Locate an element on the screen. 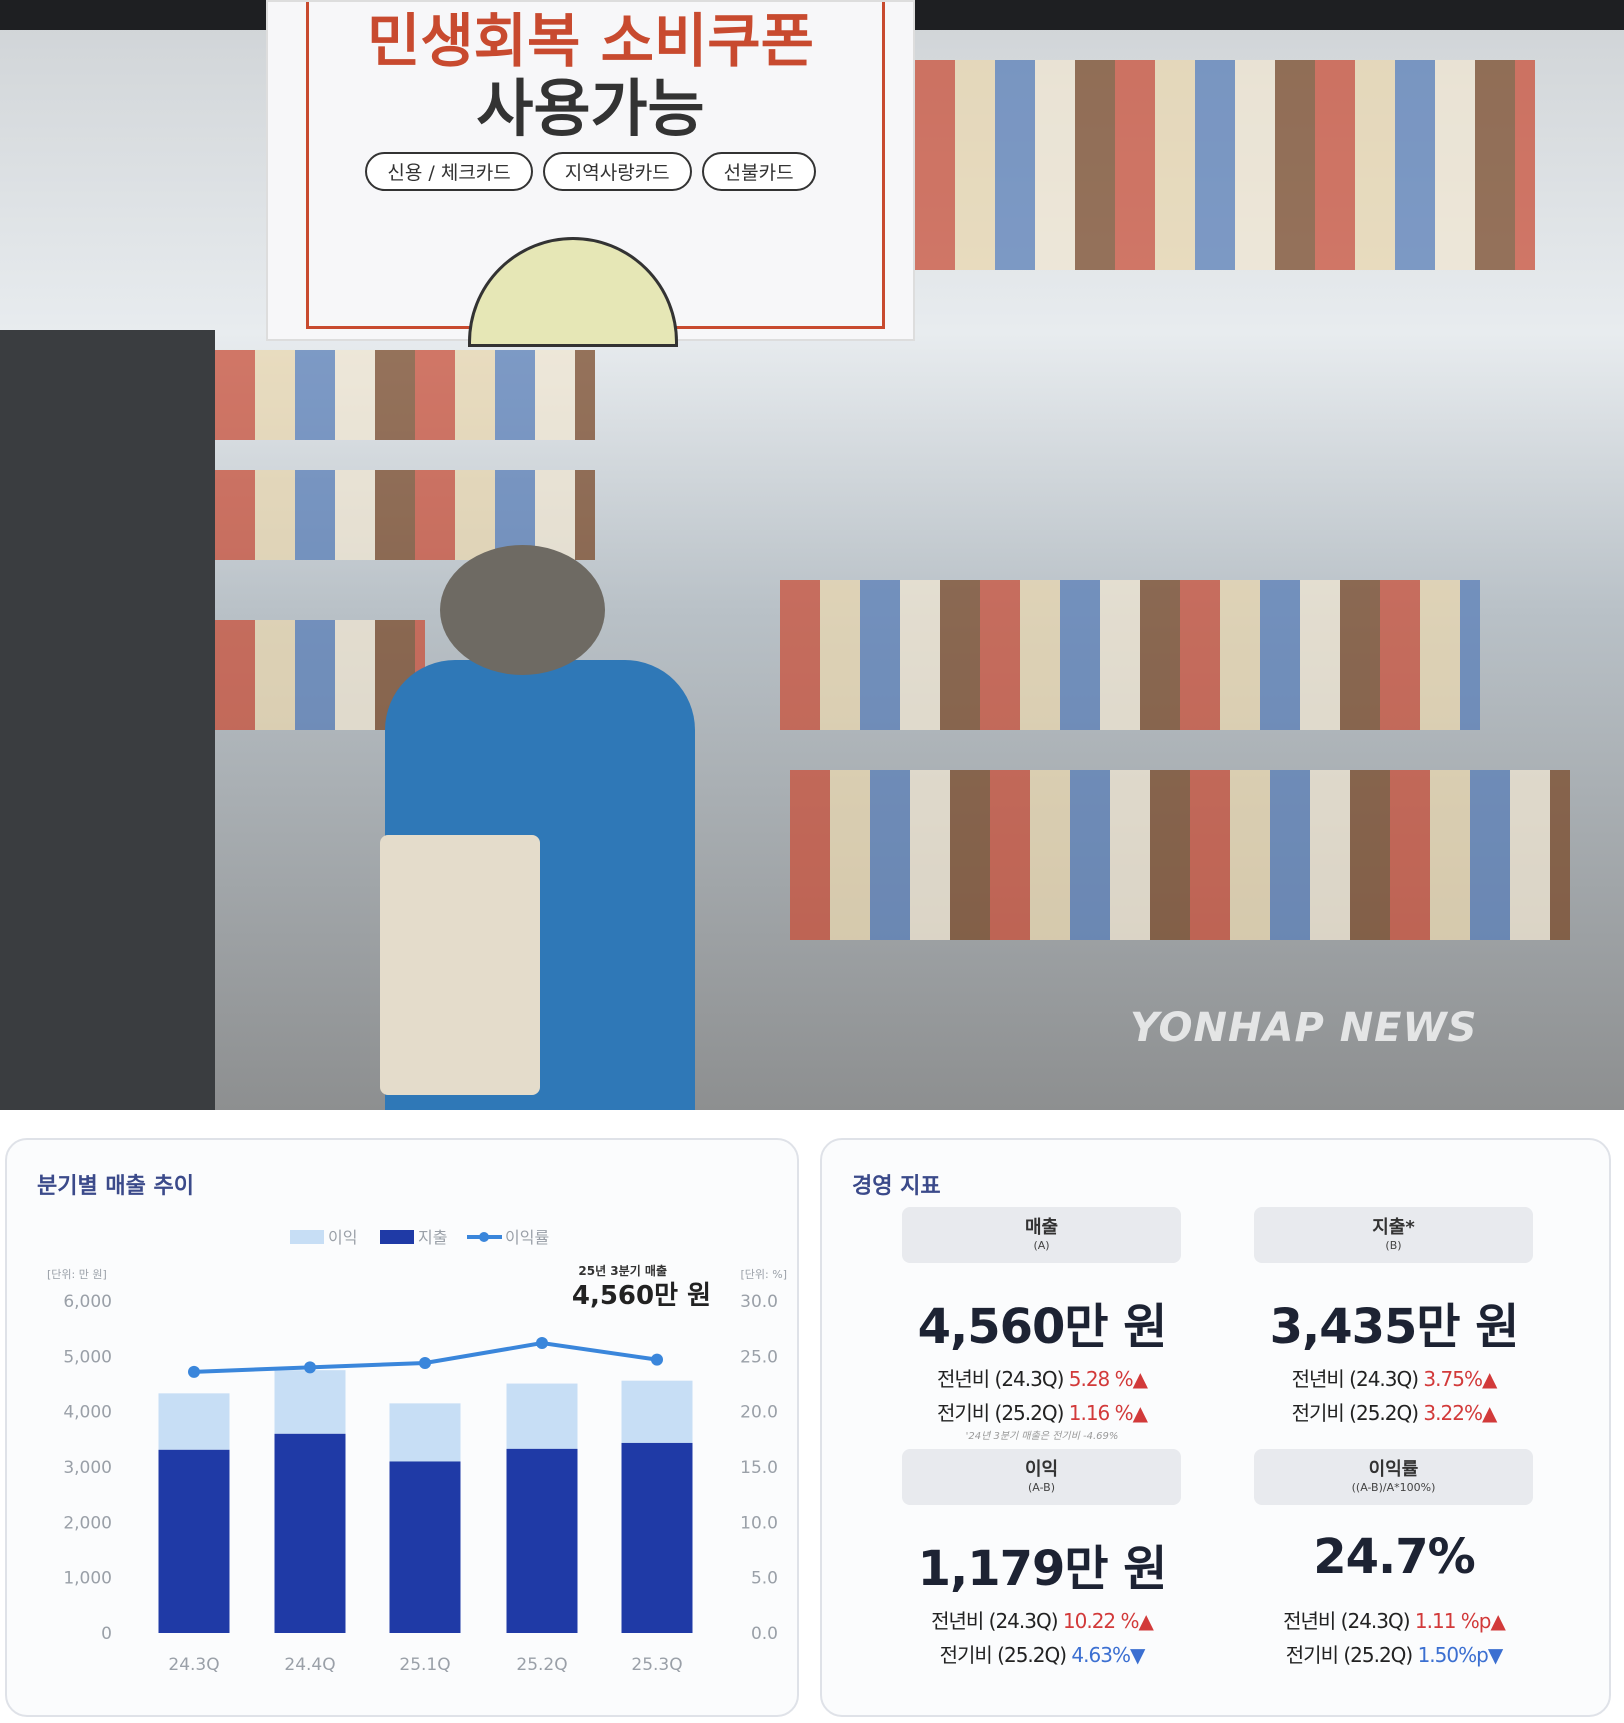 The width and height of the screenshot is (1624, 1723). x-tick: 24.4Q is located at coordinates (309, 1665).